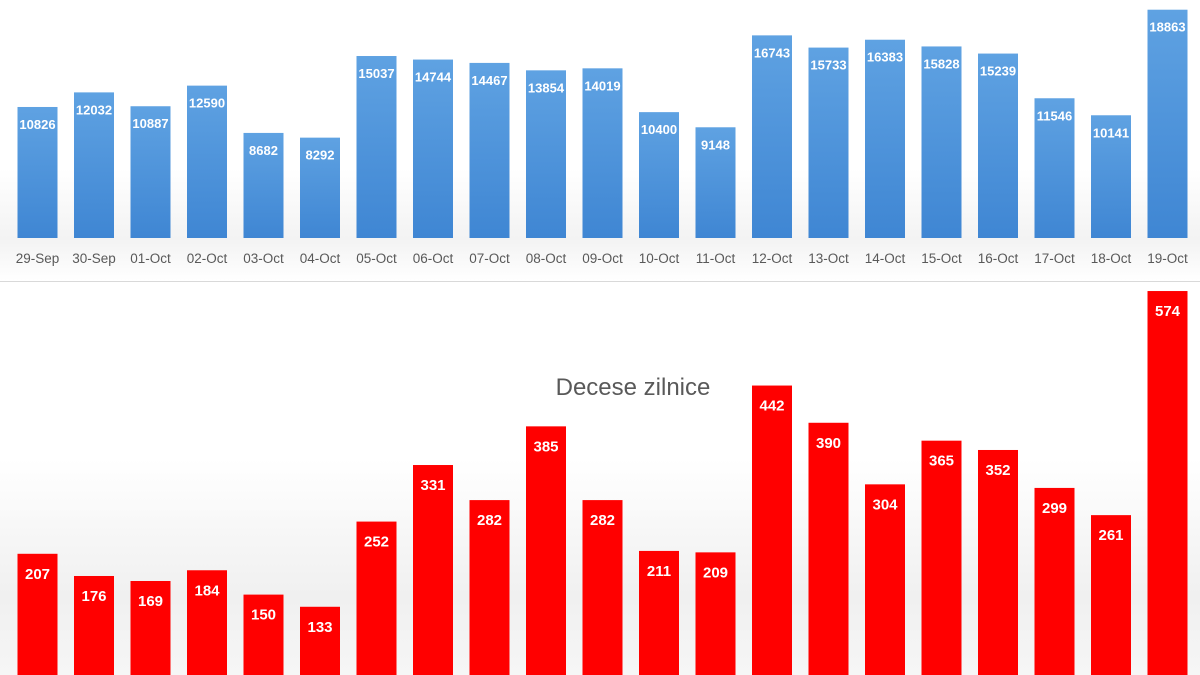 Image resolution: width=1200 pixels, height=675 pixels. What do you see at coordinates (828, 142) in the screenshot?
I see `cases-bar-13-Oct` at bounding box center [828, 142].